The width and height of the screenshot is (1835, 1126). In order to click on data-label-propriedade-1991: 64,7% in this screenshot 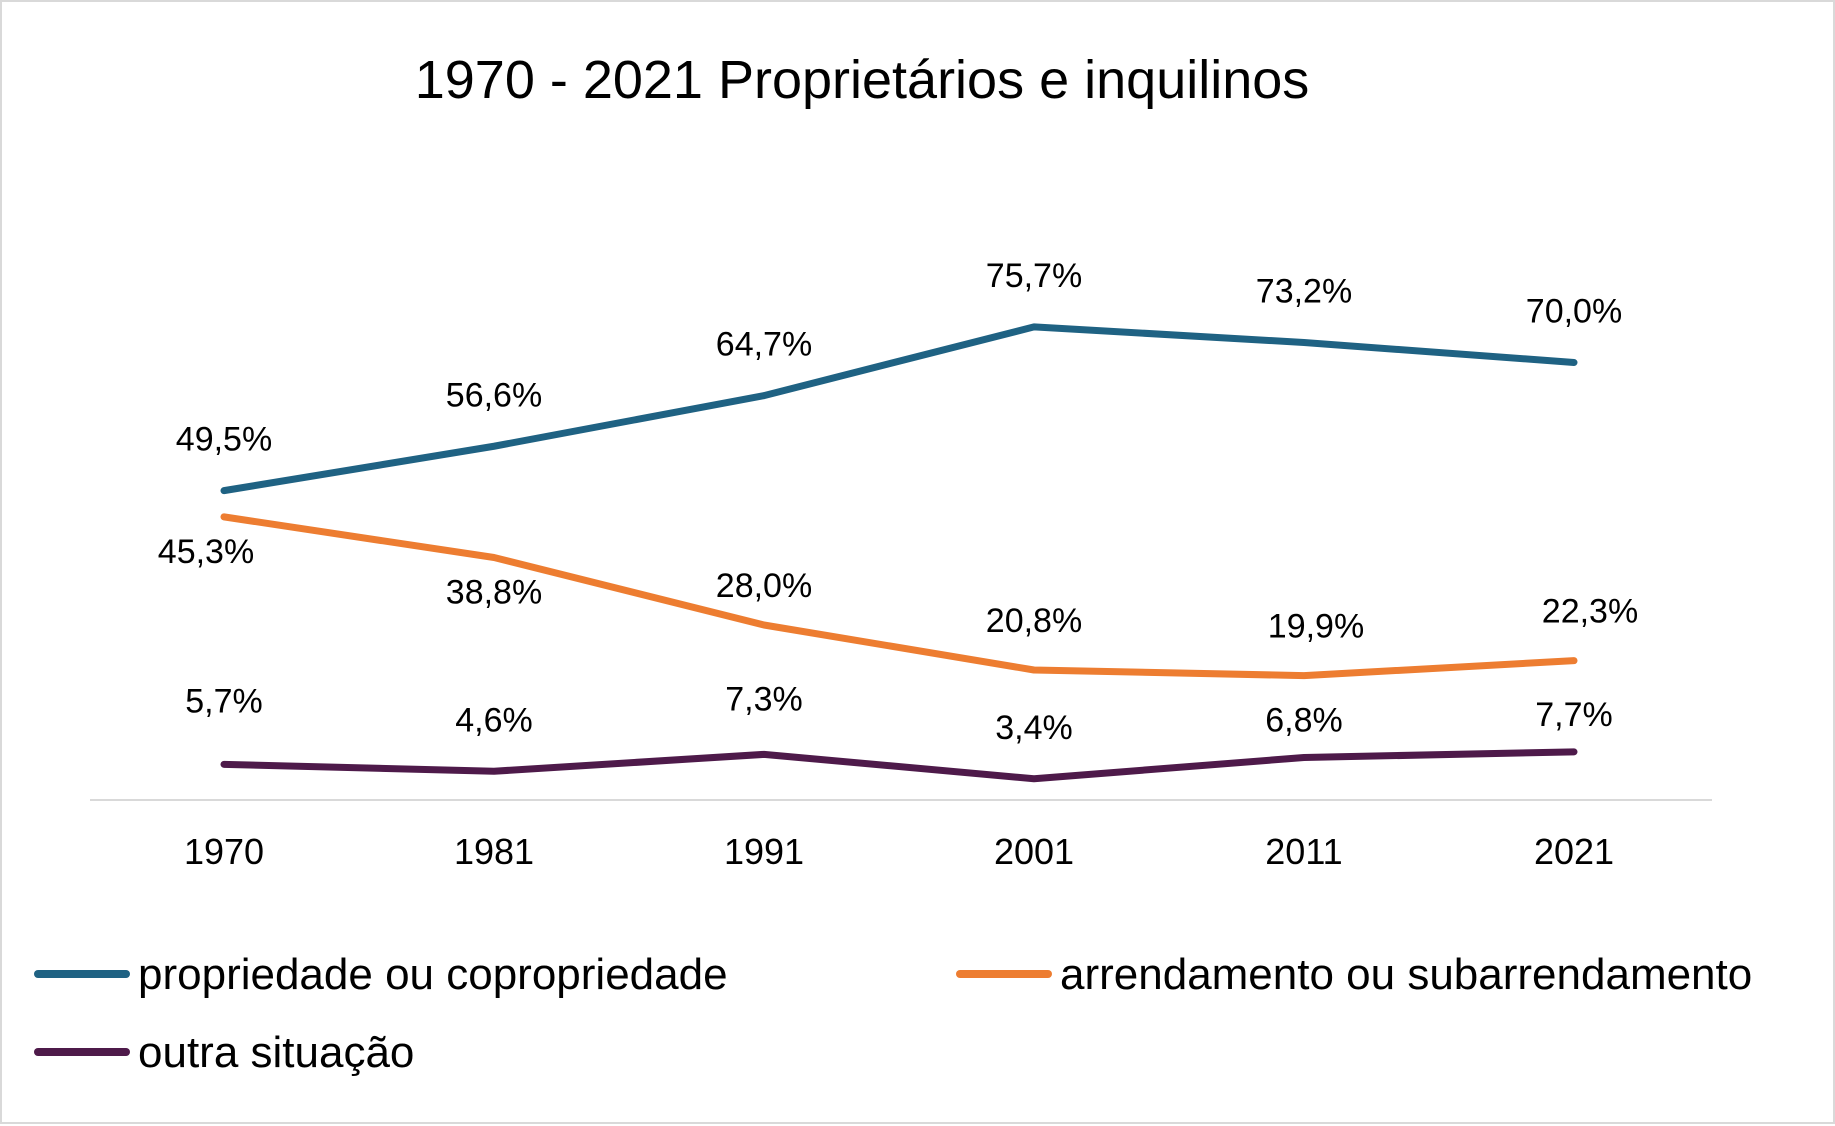, I will do `click(764, 345)`.